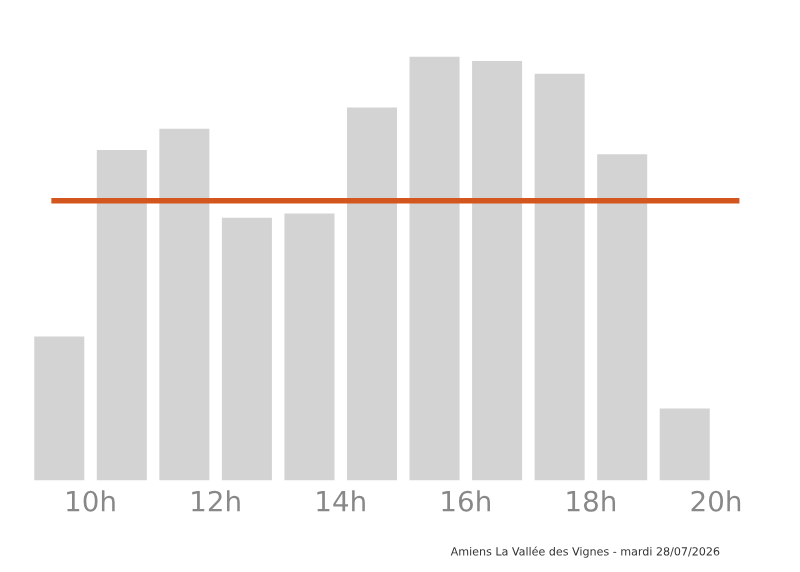 The height and width of the screenshot is (572, 800). Describe the element at coordinates (591, 501) in the screenshot. I see `x-tick-label: 18h` at that location.